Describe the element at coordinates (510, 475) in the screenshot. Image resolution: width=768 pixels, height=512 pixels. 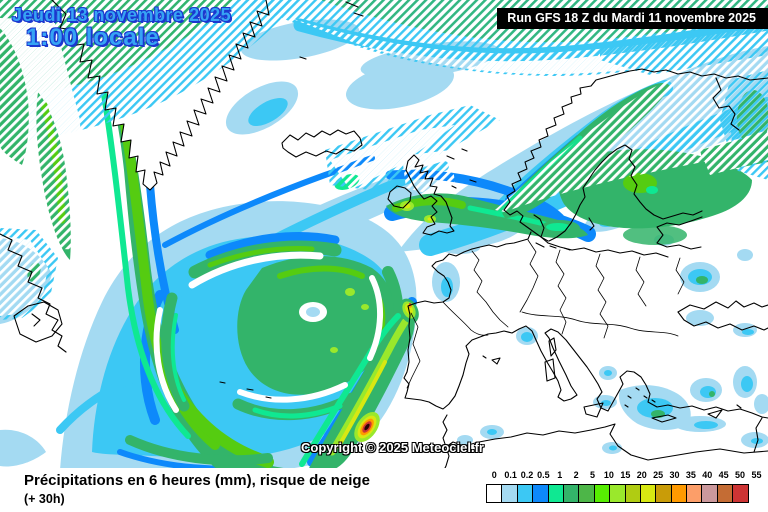
I see `legend-value-label: 0.1` at that location.